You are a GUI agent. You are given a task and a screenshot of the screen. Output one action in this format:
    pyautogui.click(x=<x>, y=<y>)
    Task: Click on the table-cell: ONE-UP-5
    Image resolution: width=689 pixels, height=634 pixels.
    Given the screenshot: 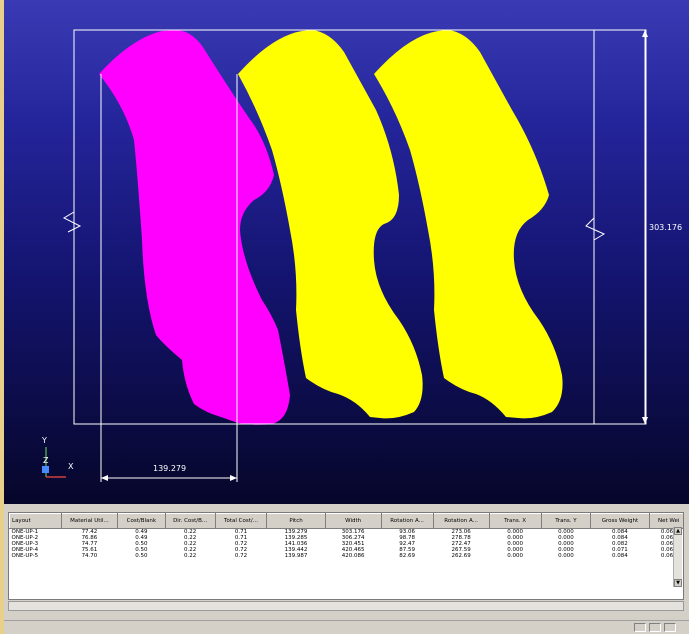 What is the action you would take?
    pyautogui.click(x=25, y=556)
    